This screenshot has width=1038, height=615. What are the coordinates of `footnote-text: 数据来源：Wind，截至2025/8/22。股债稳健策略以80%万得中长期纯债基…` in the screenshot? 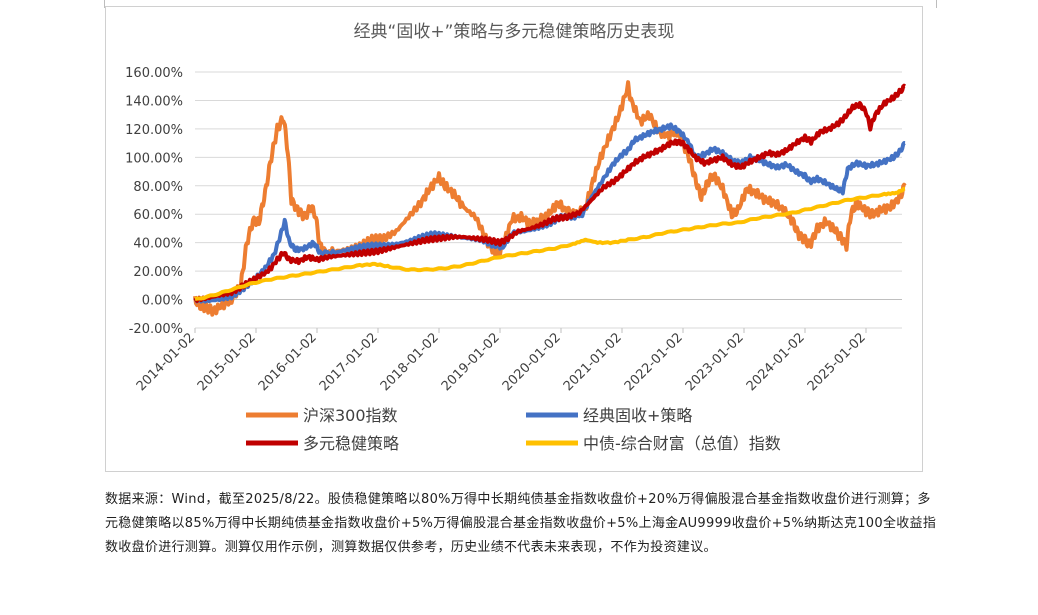 It's located at (521, 523).